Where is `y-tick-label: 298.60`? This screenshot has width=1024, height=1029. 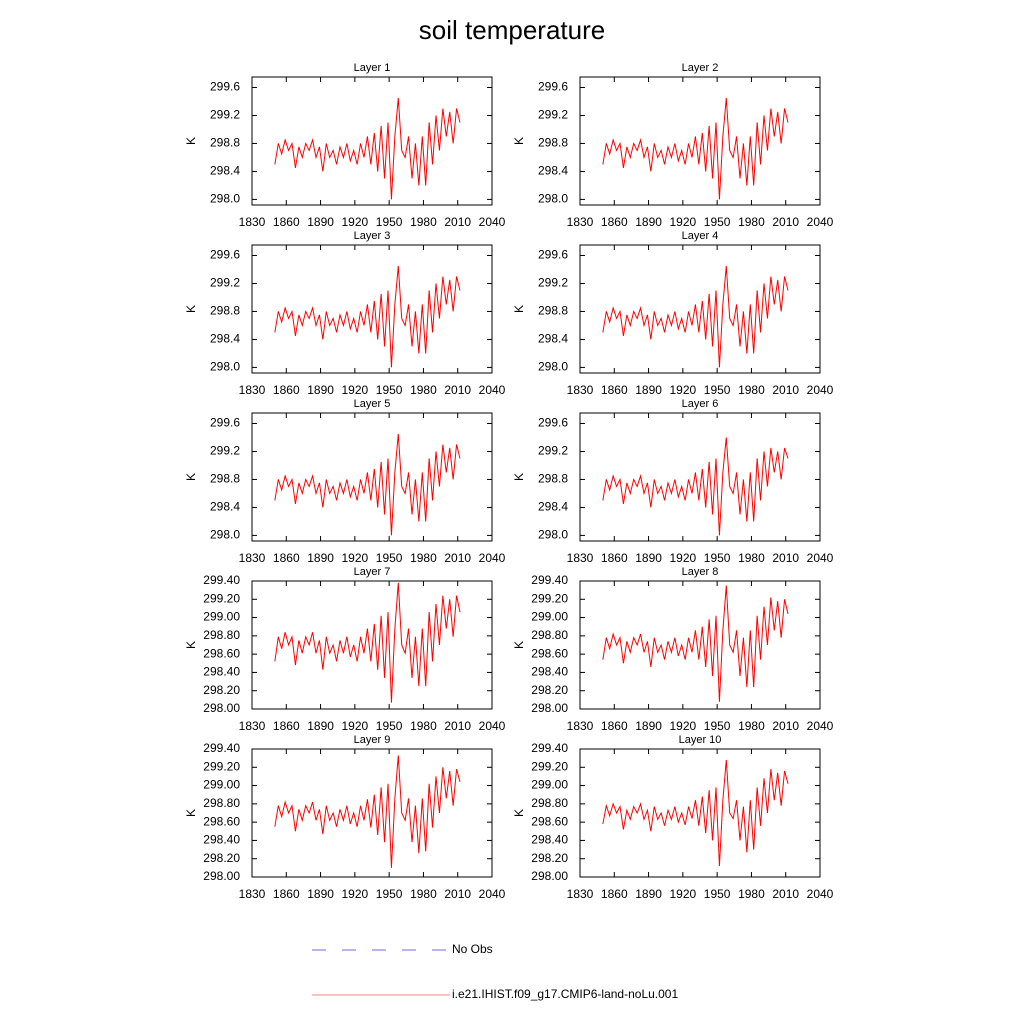 y-tick-label: 298.60 is located at coordinates (221, 821).